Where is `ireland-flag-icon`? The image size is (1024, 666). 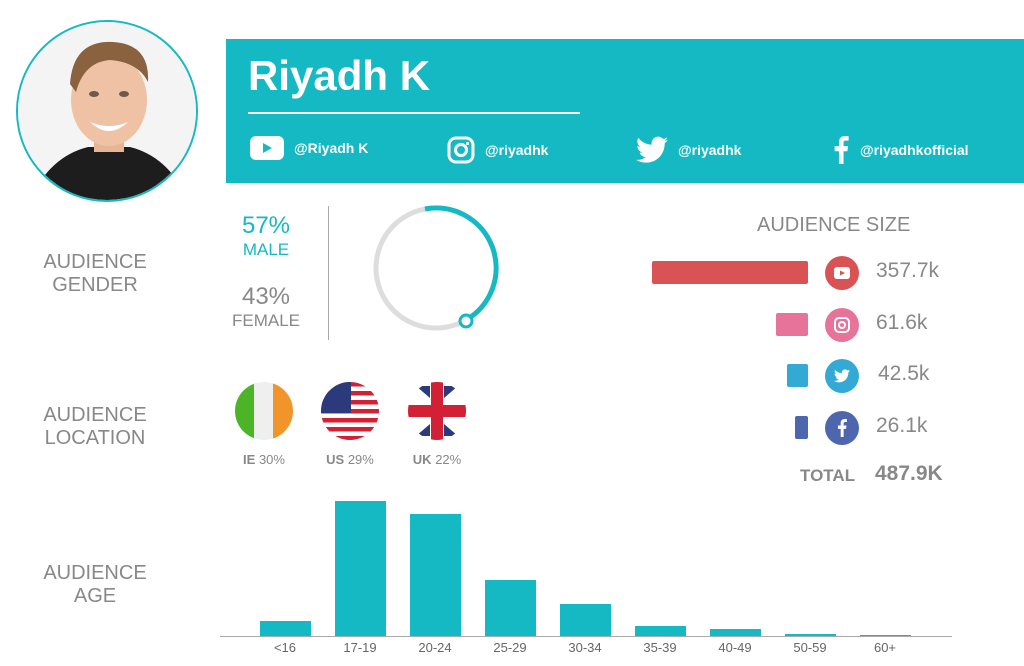 ireland-flag-icon is located at coordinates (264, 411).